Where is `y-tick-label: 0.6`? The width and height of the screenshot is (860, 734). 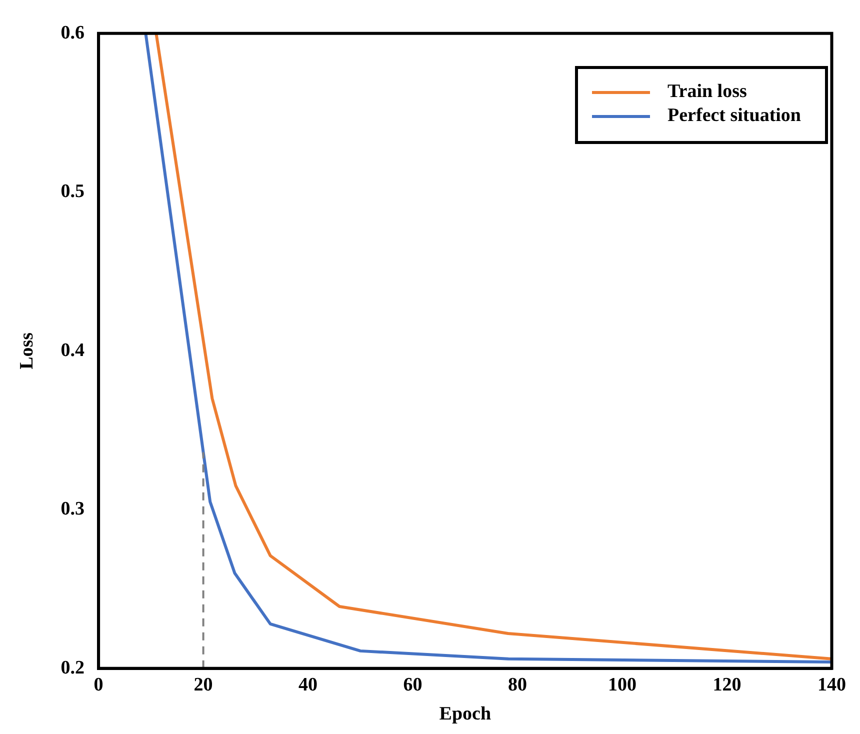
y-tick-label: 0.6 is located at coordinates (72, 33).